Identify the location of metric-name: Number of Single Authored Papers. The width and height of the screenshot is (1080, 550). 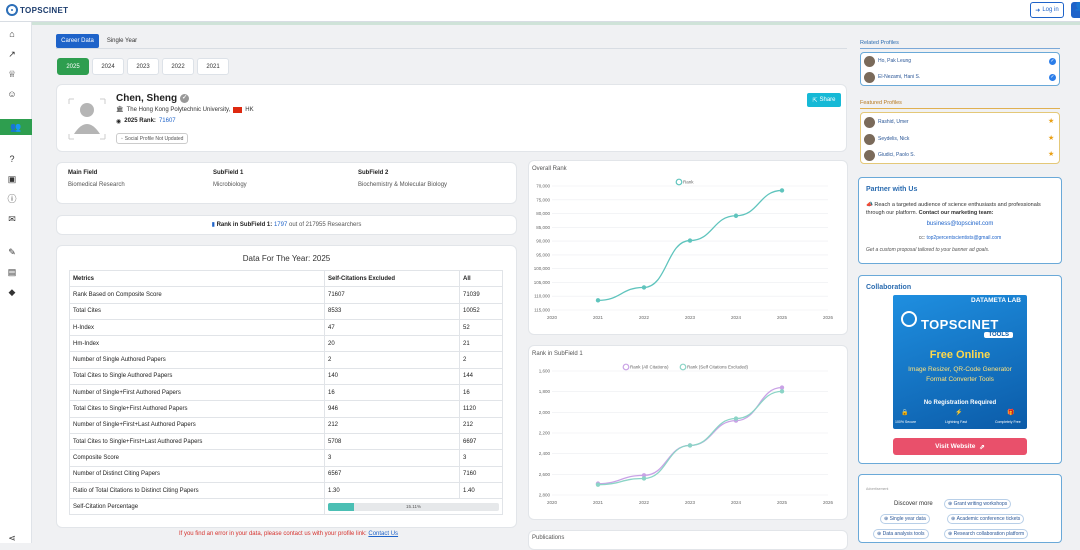
(197, 360).